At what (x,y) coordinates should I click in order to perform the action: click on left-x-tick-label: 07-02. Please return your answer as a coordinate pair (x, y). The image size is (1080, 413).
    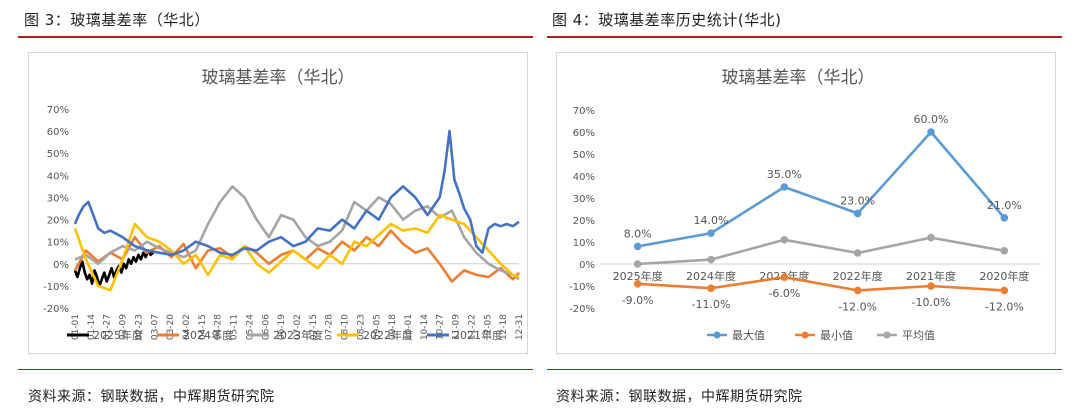
    Looking at the image, I should click on (298, 327).